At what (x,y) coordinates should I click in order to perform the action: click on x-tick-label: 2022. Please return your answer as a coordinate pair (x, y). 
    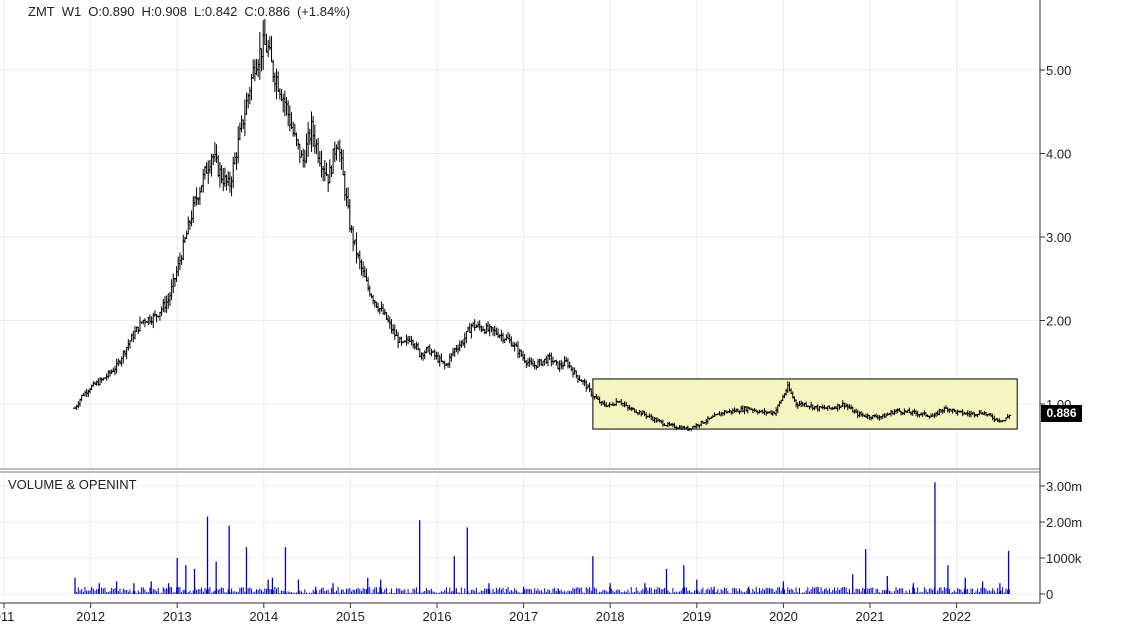
    Looking at the image, I should click on (956, 616).